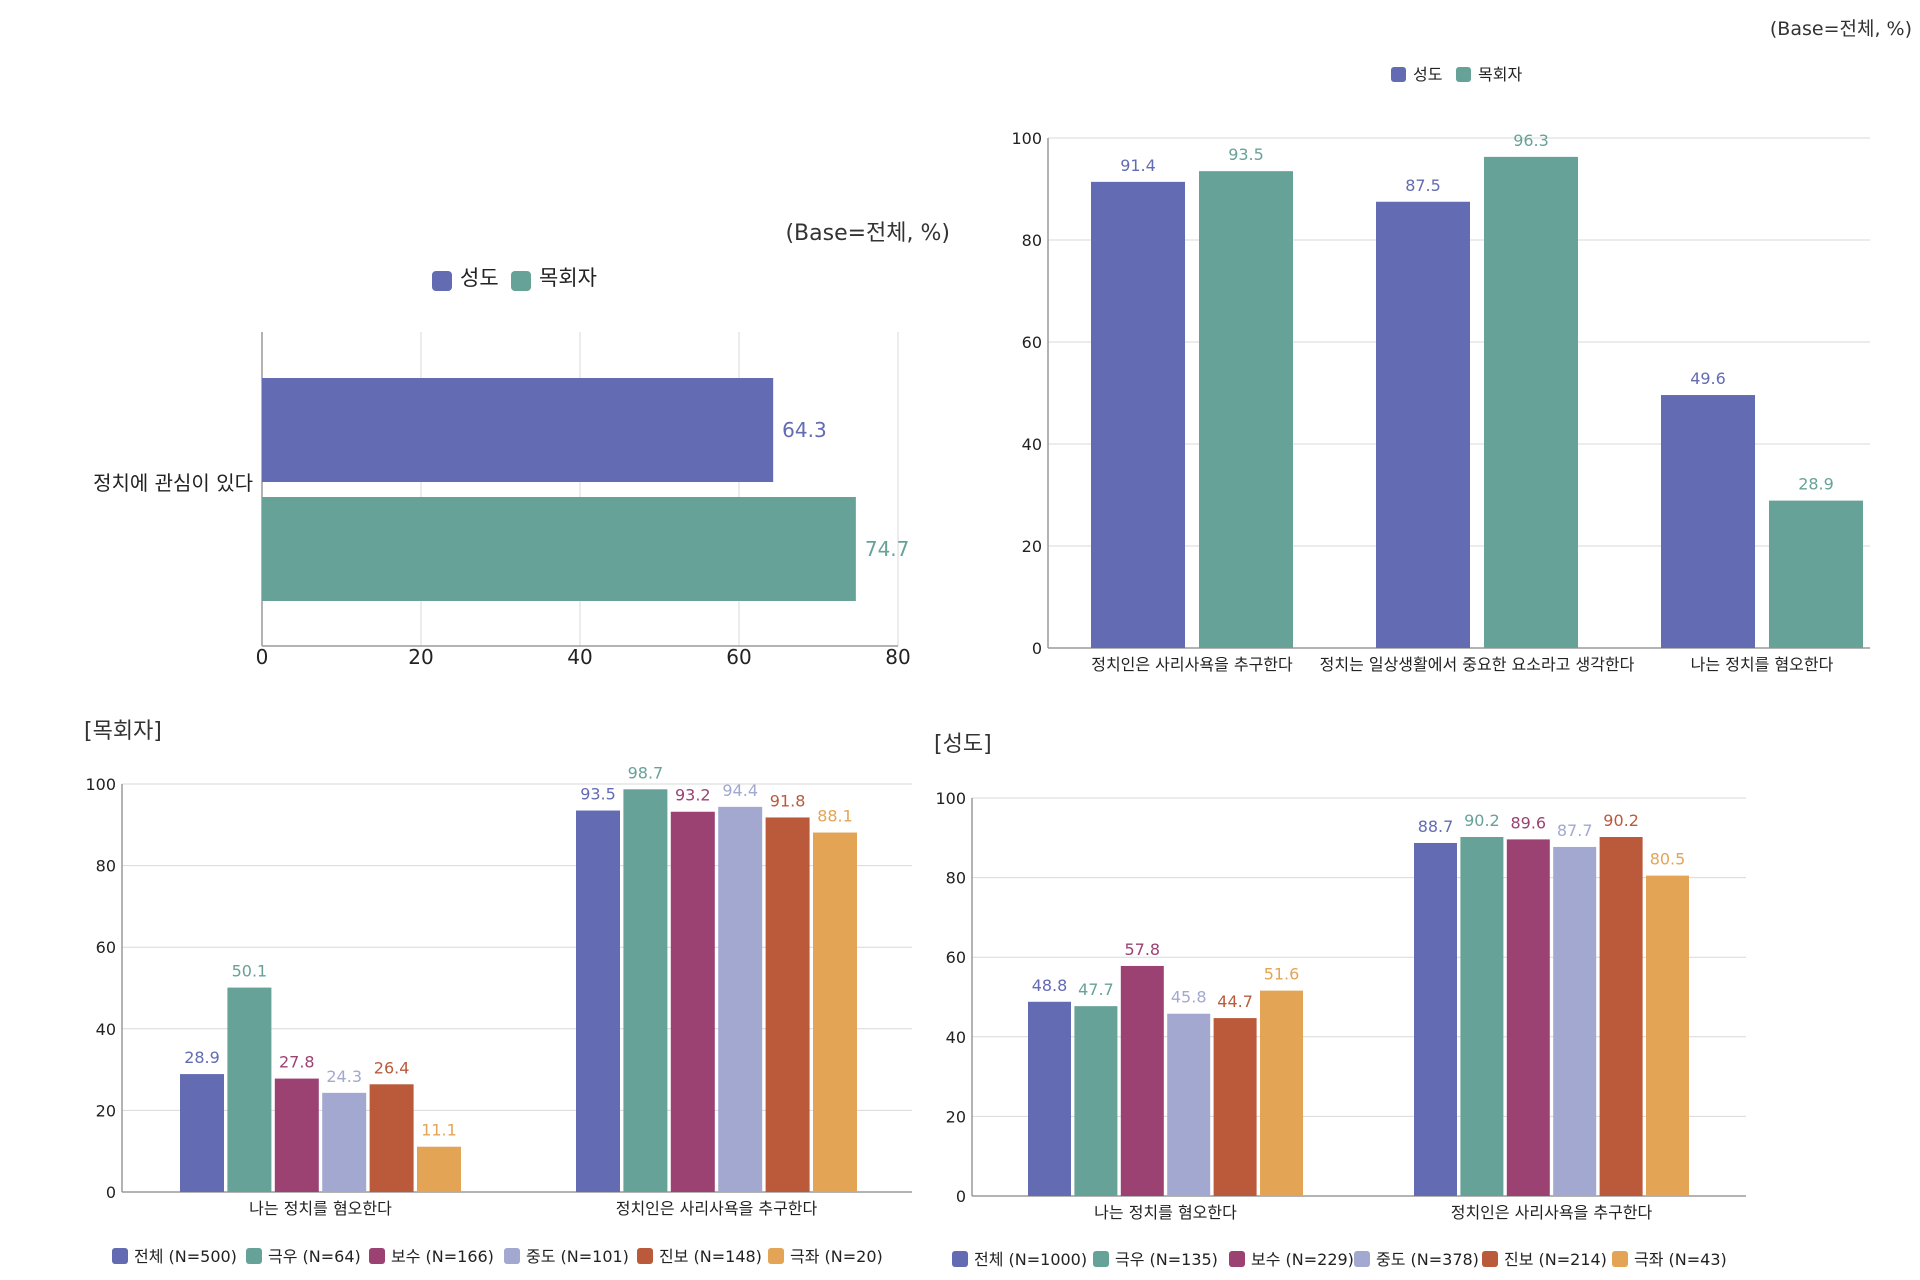 The height and width of the screenshot is (1280, 1920). I want to click on legend-label: 진보 (N=148), so click(710, 1256).